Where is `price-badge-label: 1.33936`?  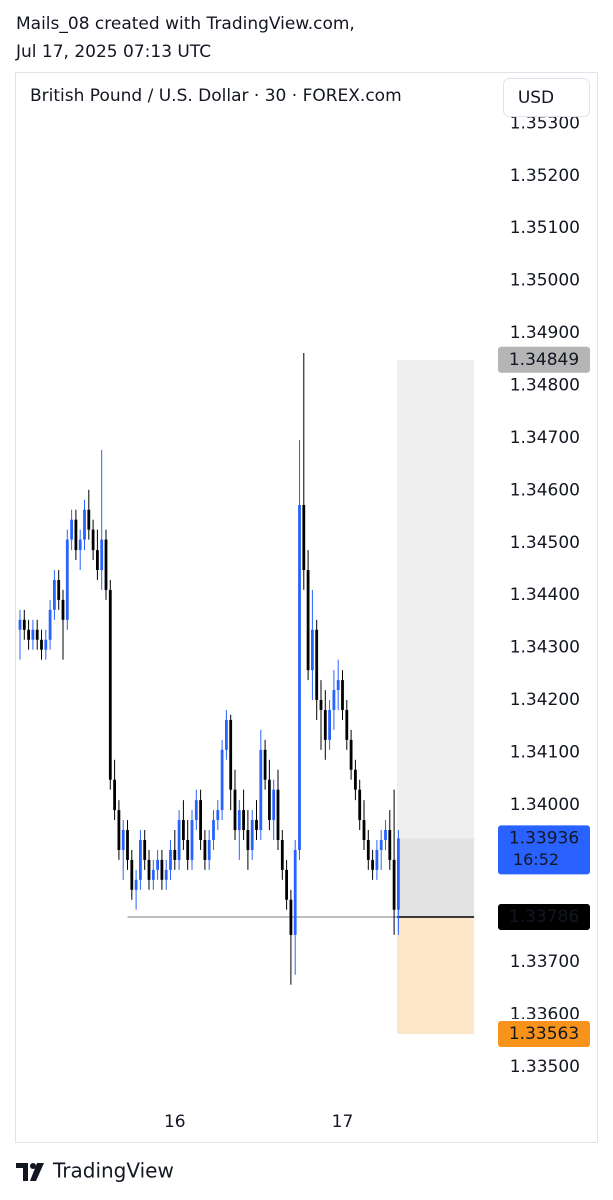
price-badge-label: 1.33936 is located at coordinates (544, 838).